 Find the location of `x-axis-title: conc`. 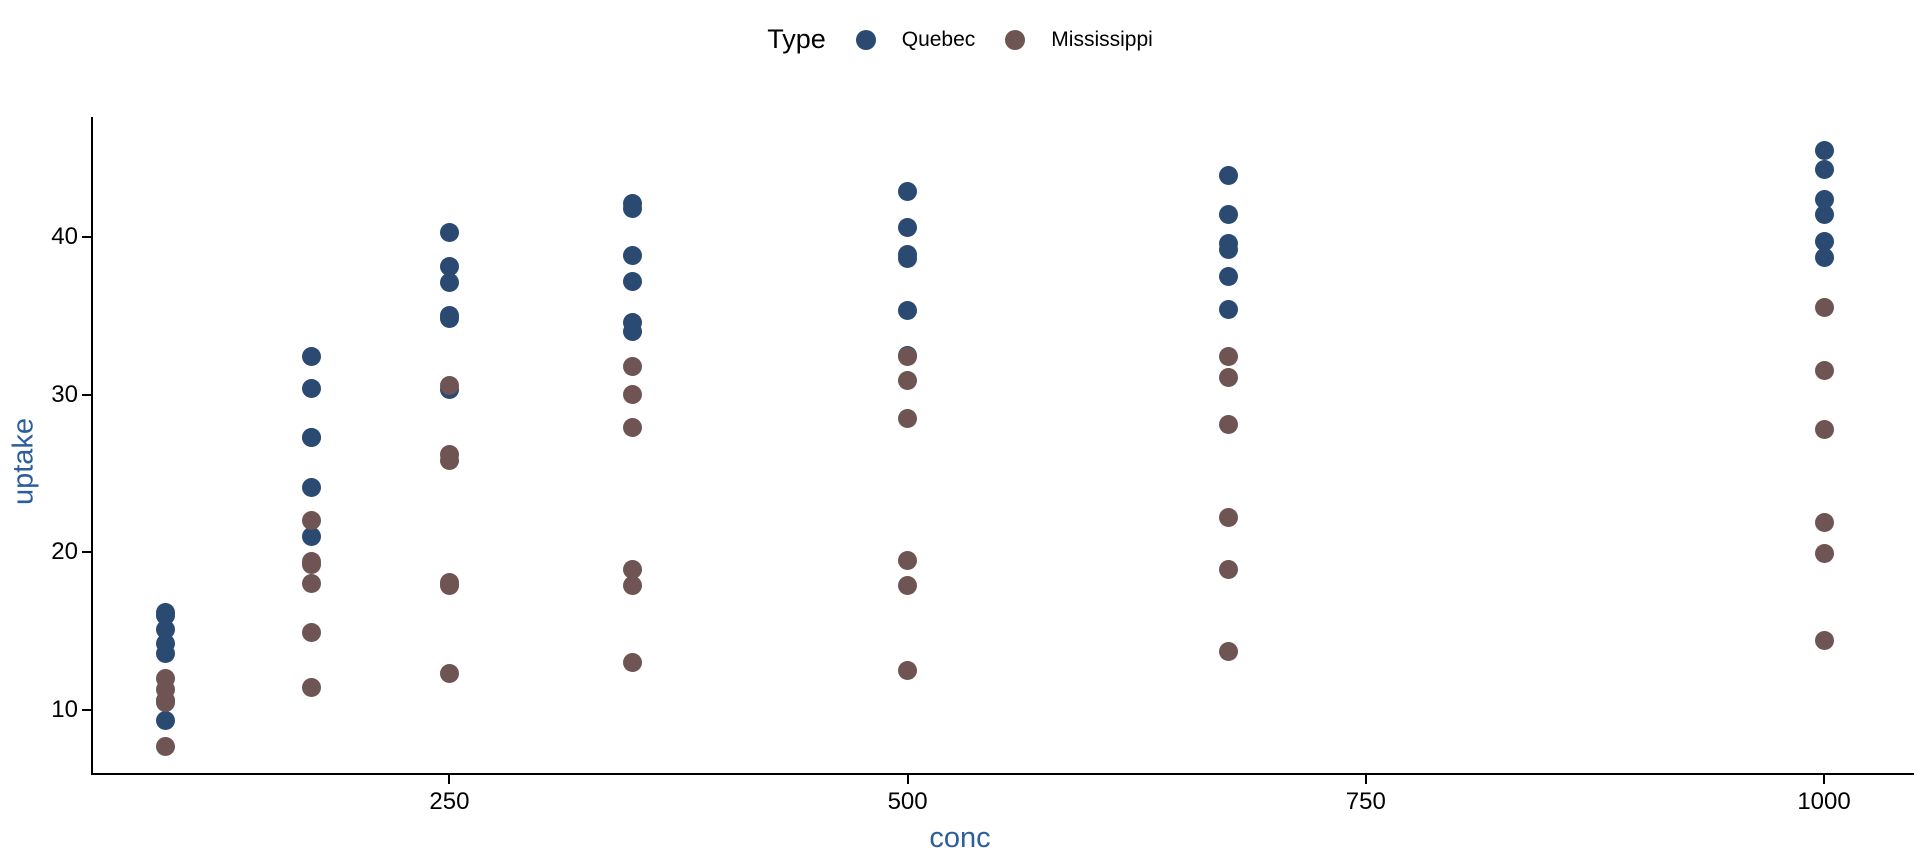

x-axis-title: conc is located at coordinates (960, 838).